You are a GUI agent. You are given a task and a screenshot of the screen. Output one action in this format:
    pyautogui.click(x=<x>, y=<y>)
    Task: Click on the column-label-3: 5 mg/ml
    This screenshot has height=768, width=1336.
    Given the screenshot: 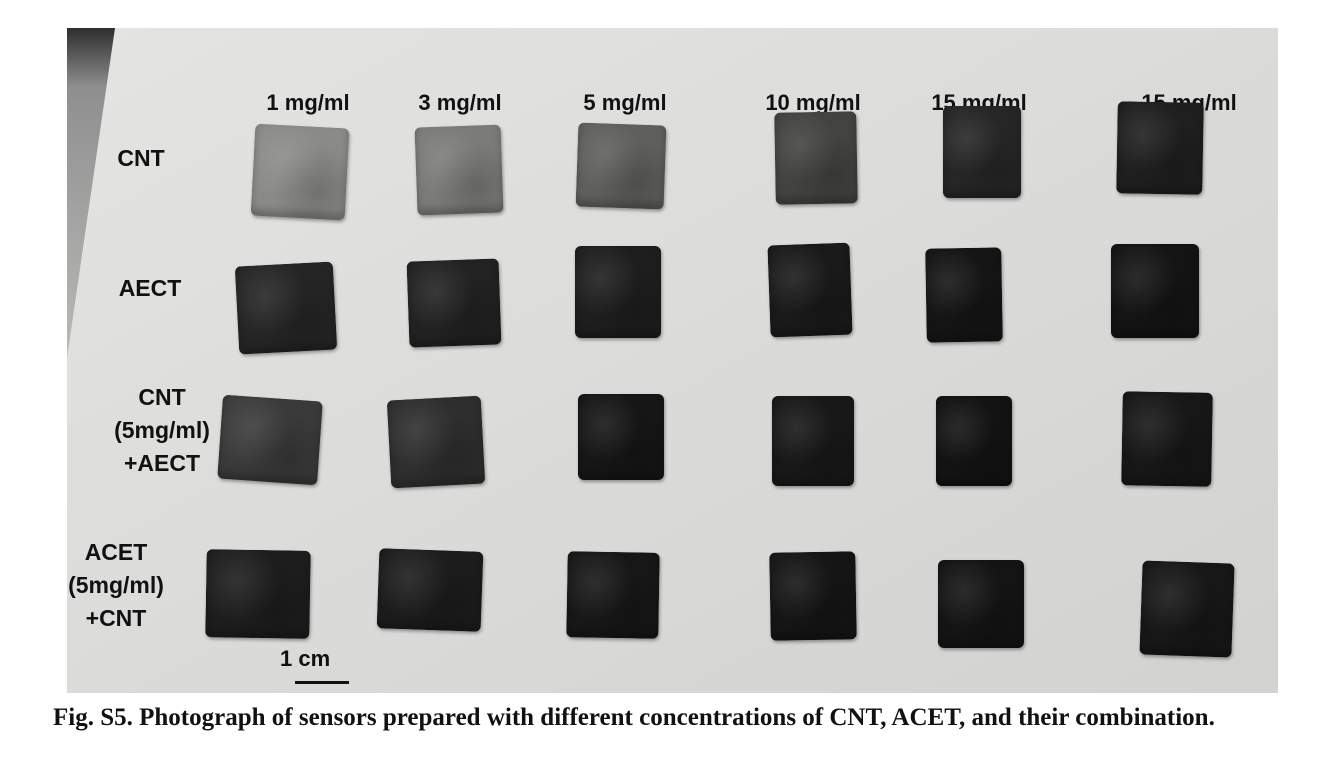 What is the action you would take?
    pyautogui.click(x=625, y=102)
    